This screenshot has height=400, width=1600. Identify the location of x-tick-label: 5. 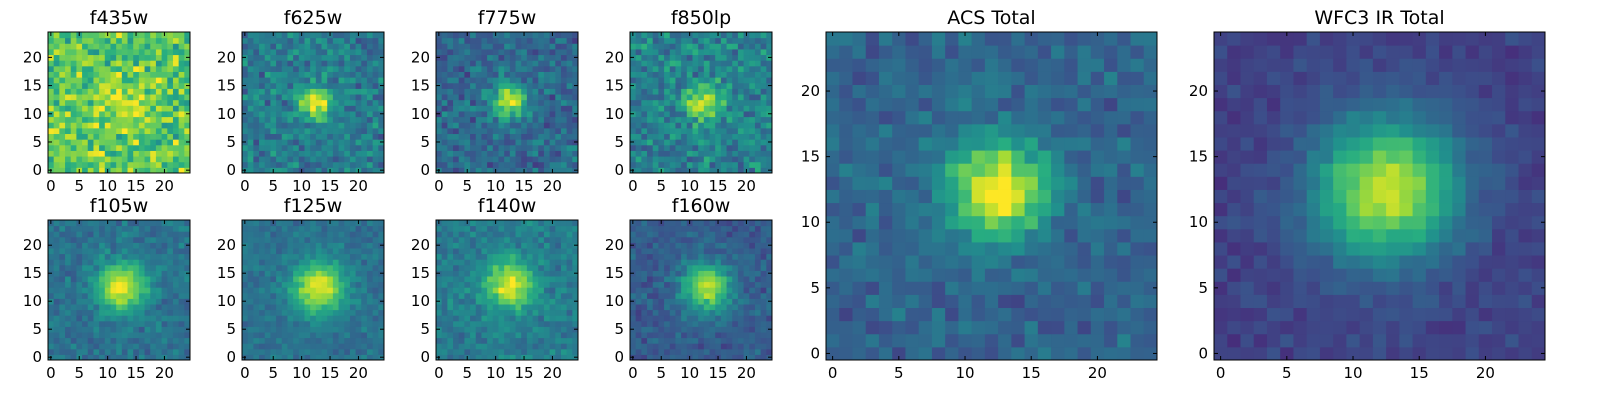
(79, 186).